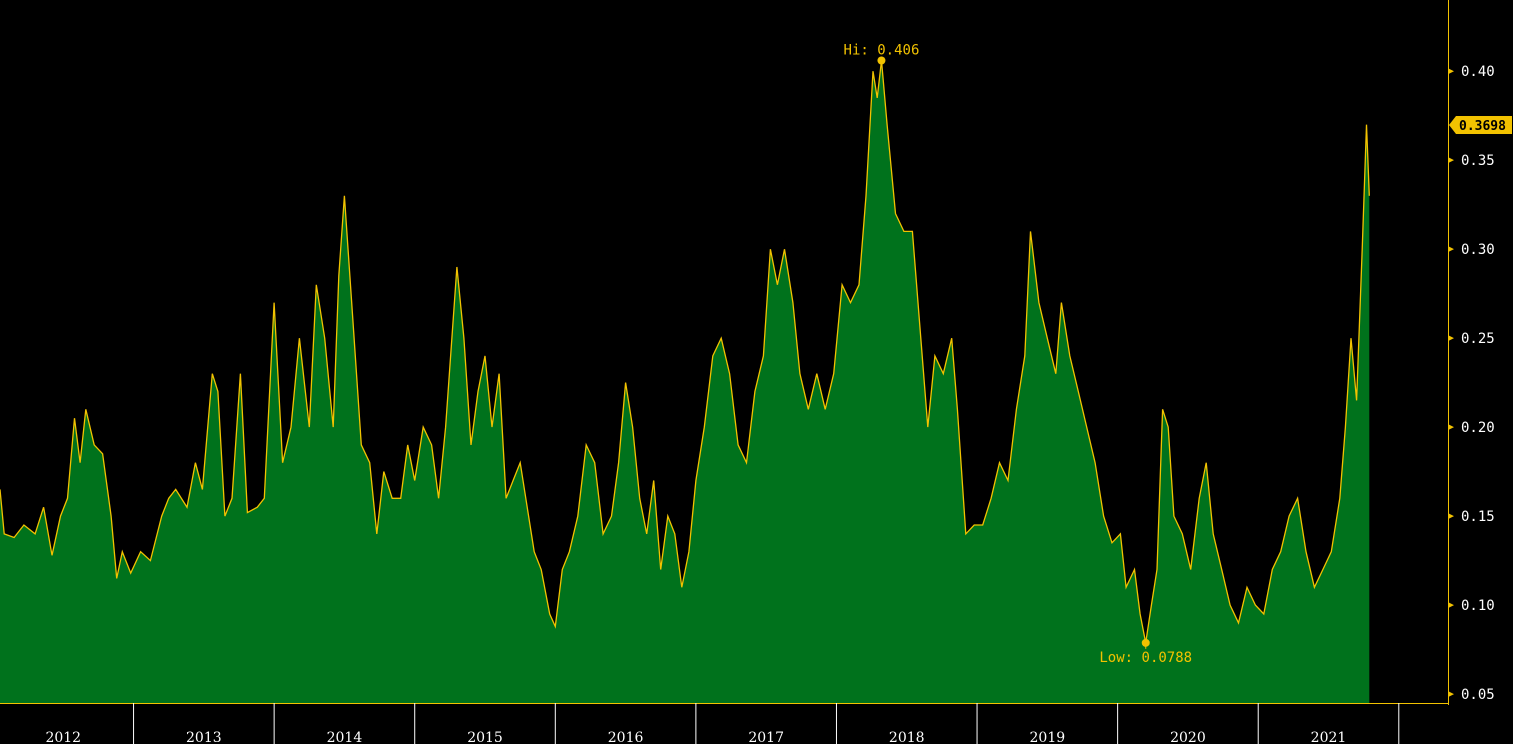 This screenshot has height=744, width=1513. What do you see at coordinates (626, 737) in the screenshot?
I see `x-tick-label: 2016` at bounding box center [626, 737].